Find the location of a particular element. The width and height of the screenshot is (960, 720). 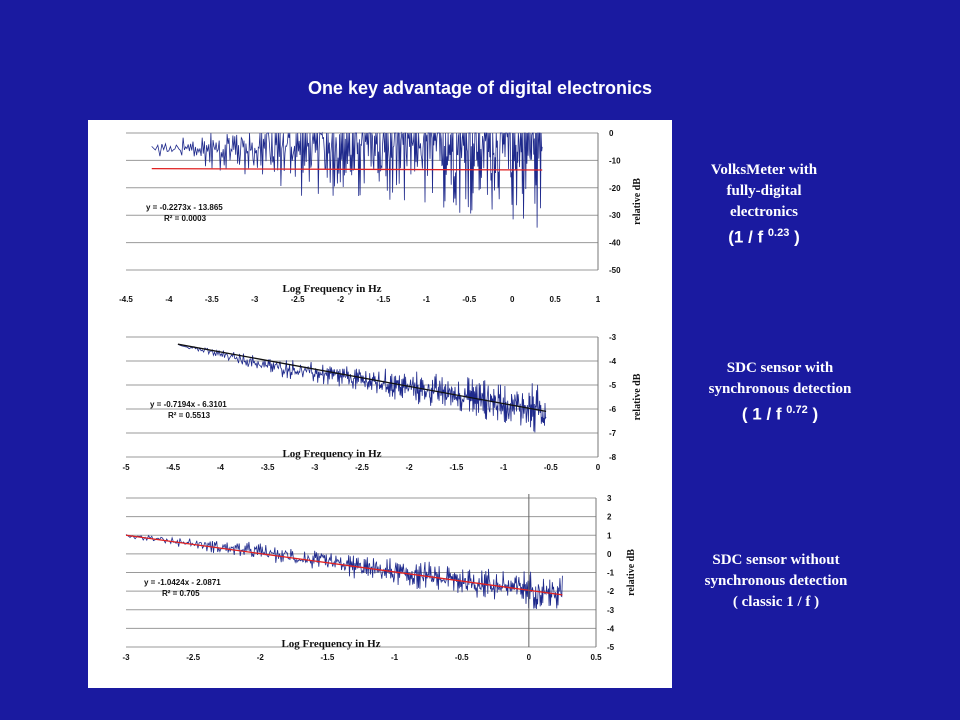

formula-prefix: ( 1 / f is located at coordinates (764, 414).